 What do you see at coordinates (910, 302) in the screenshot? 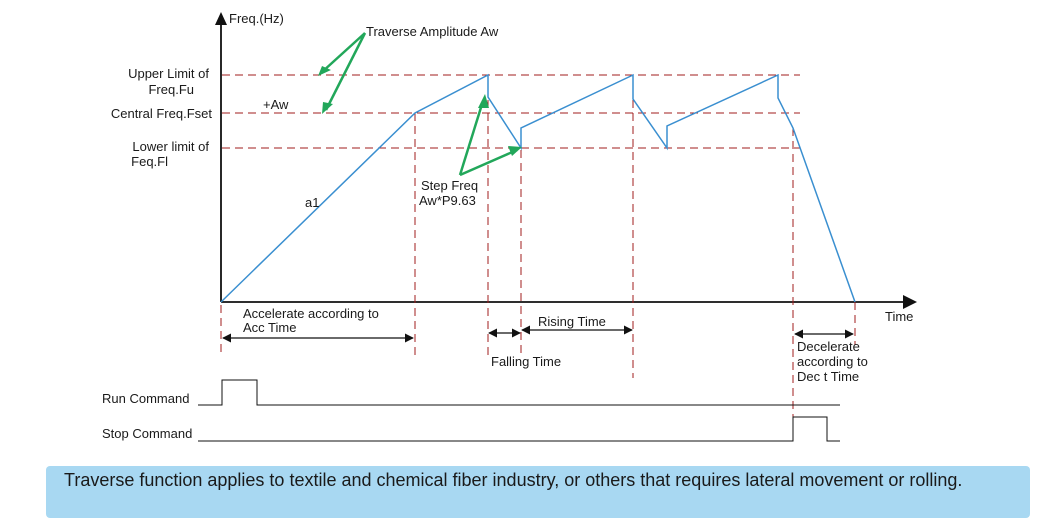
I see `x-axis-arrowhead` at bounding box center [910, 302].